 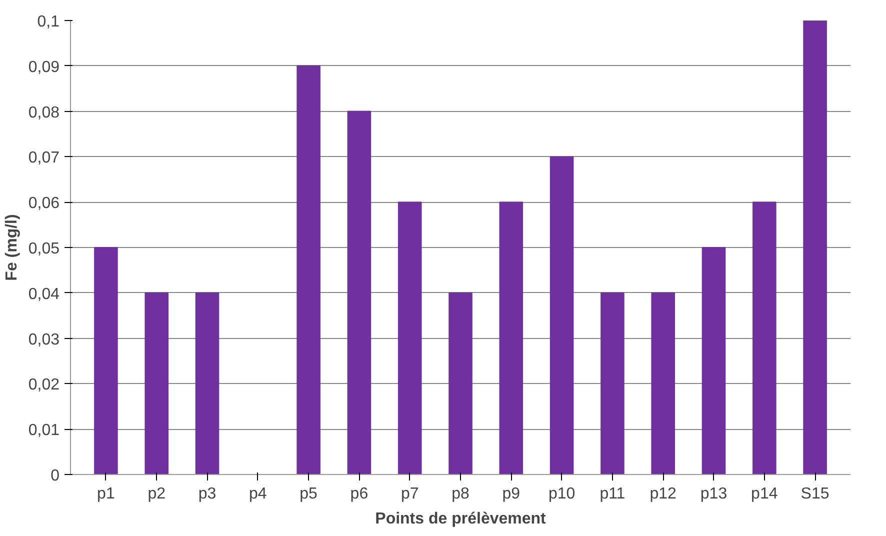 I want to click on x-tick-label: p11, so click(x=613, y=494).